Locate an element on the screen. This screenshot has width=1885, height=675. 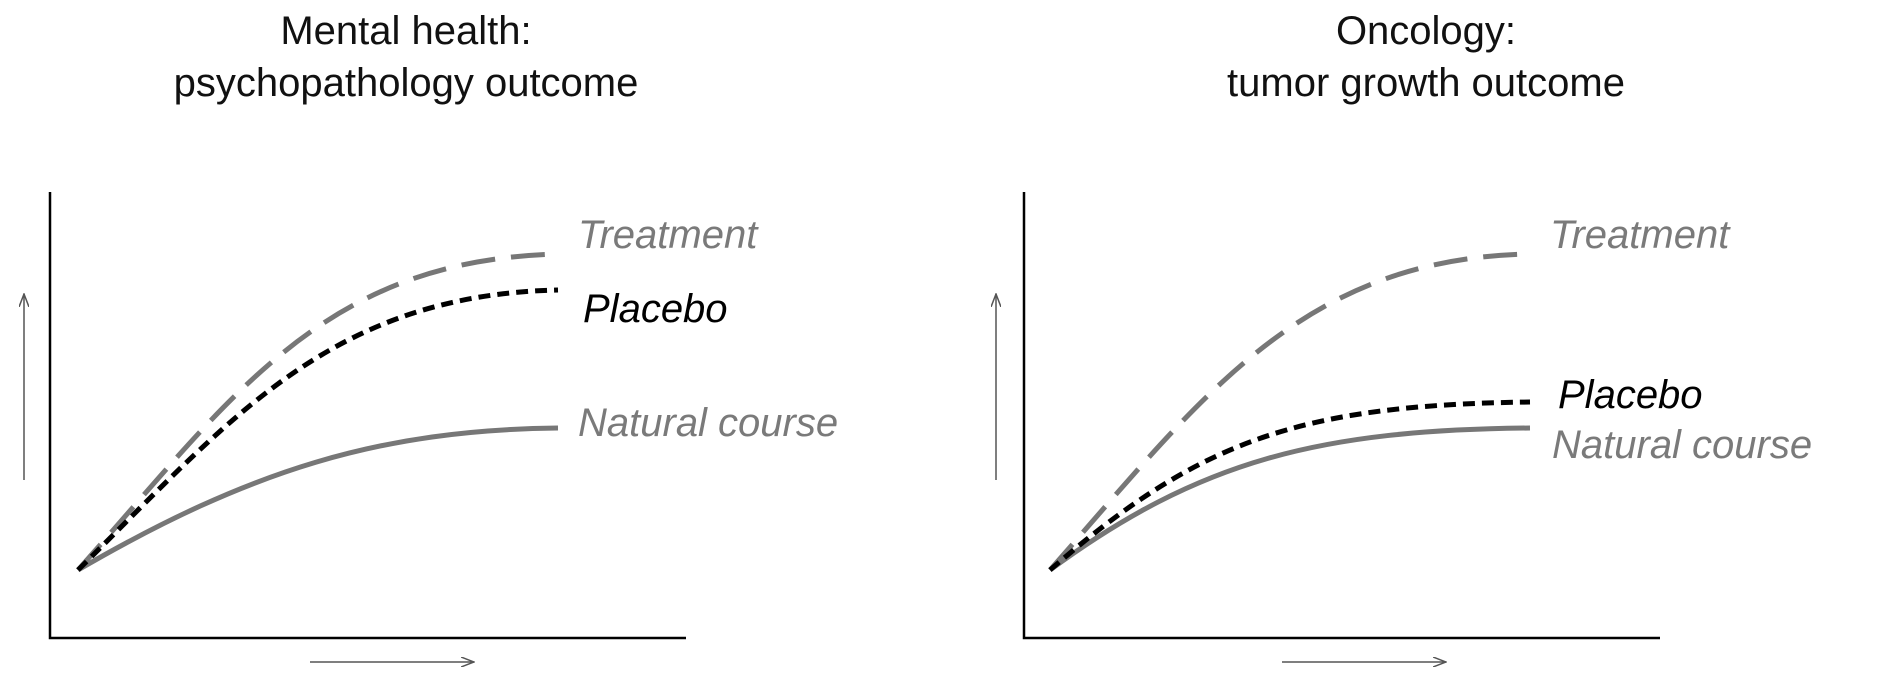
panel-title: psychopathology outcome is located at coordinates (406, 83).